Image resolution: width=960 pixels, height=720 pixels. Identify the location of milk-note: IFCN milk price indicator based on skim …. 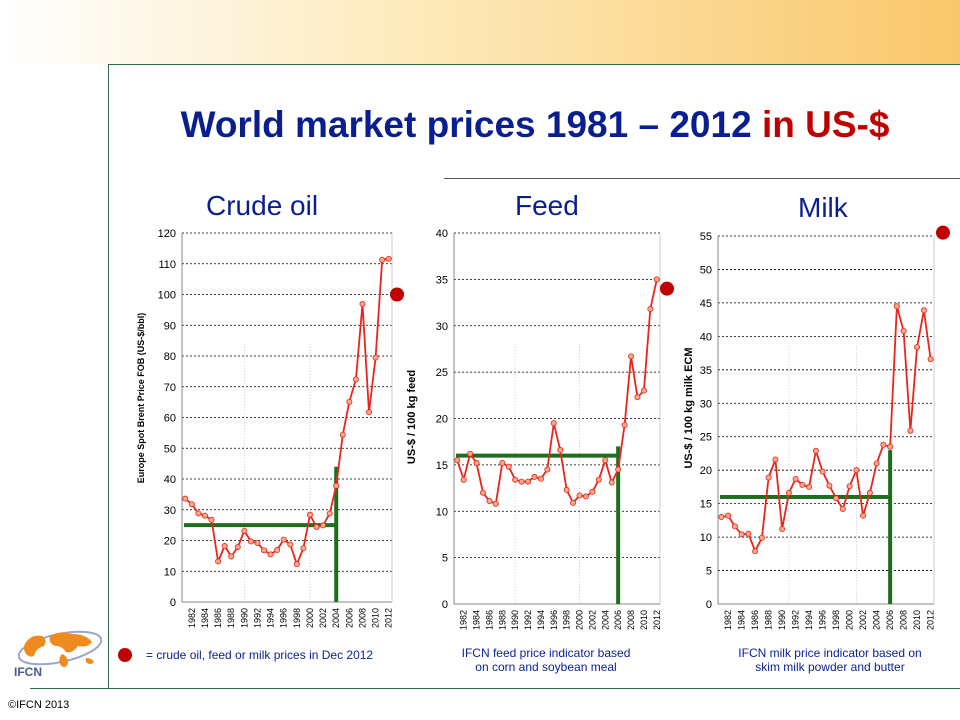
(830, 660).